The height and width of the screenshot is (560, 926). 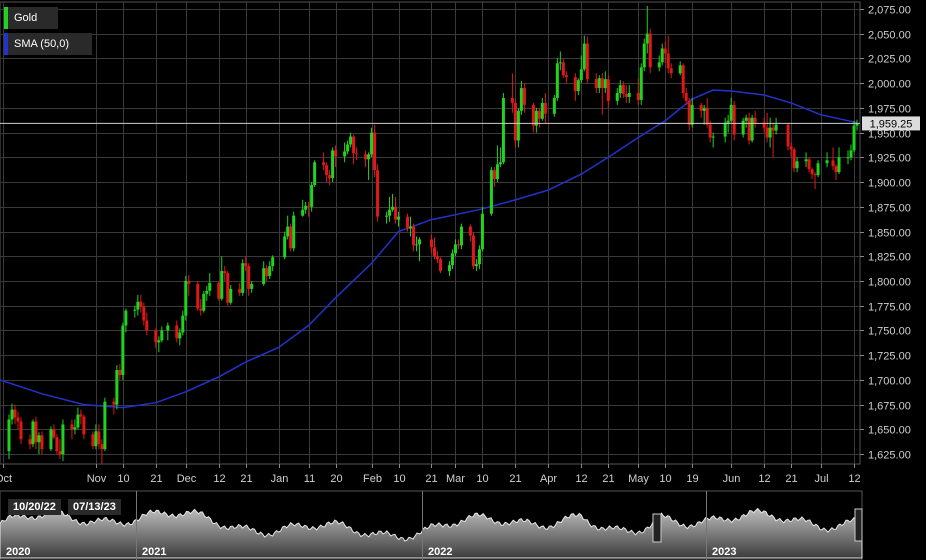 What do you see at coordinates (187, 479) in the screenshot?
I see `x-tick-label: Dec` at bounding box center [187, 479].